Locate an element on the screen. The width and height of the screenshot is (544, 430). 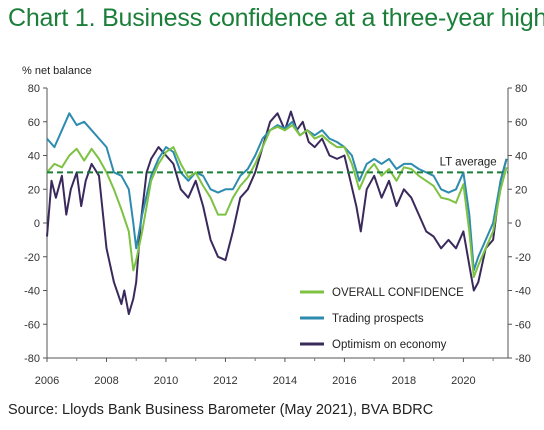
lt-average-label: LT average is located at coordinates (468, 162).